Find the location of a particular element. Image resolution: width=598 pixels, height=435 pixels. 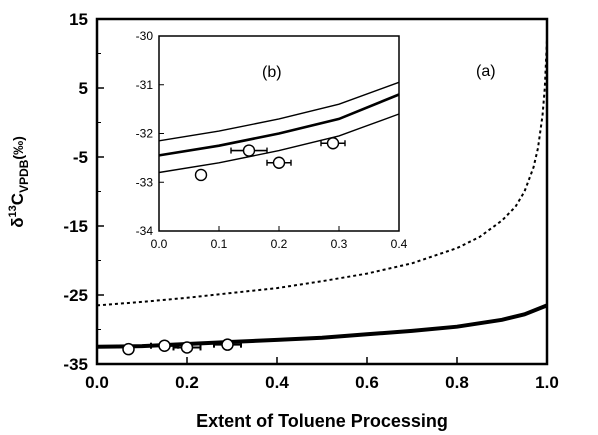

main-y-tick-label: 5 is located at coordinates (83, 88).